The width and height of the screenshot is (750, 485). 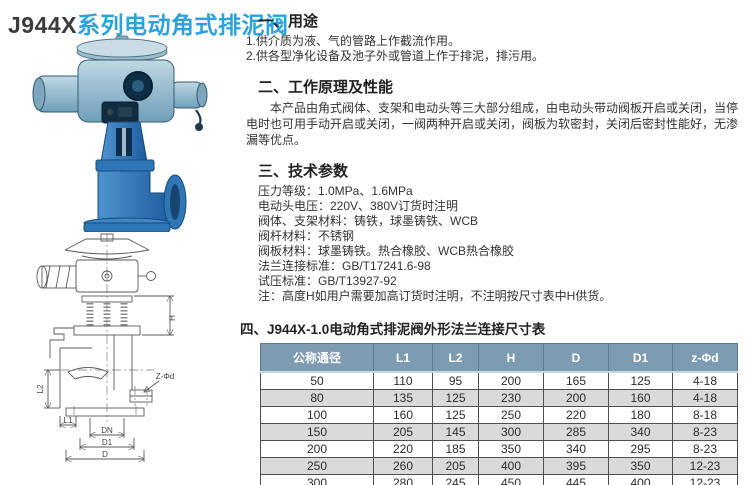 What do you see at coordinates (368, 221) in the screenshot?
I see `param-line: 阀体、支架材料：铸铁，球墨铸铁、WCB` at bounding box center [368, 221].